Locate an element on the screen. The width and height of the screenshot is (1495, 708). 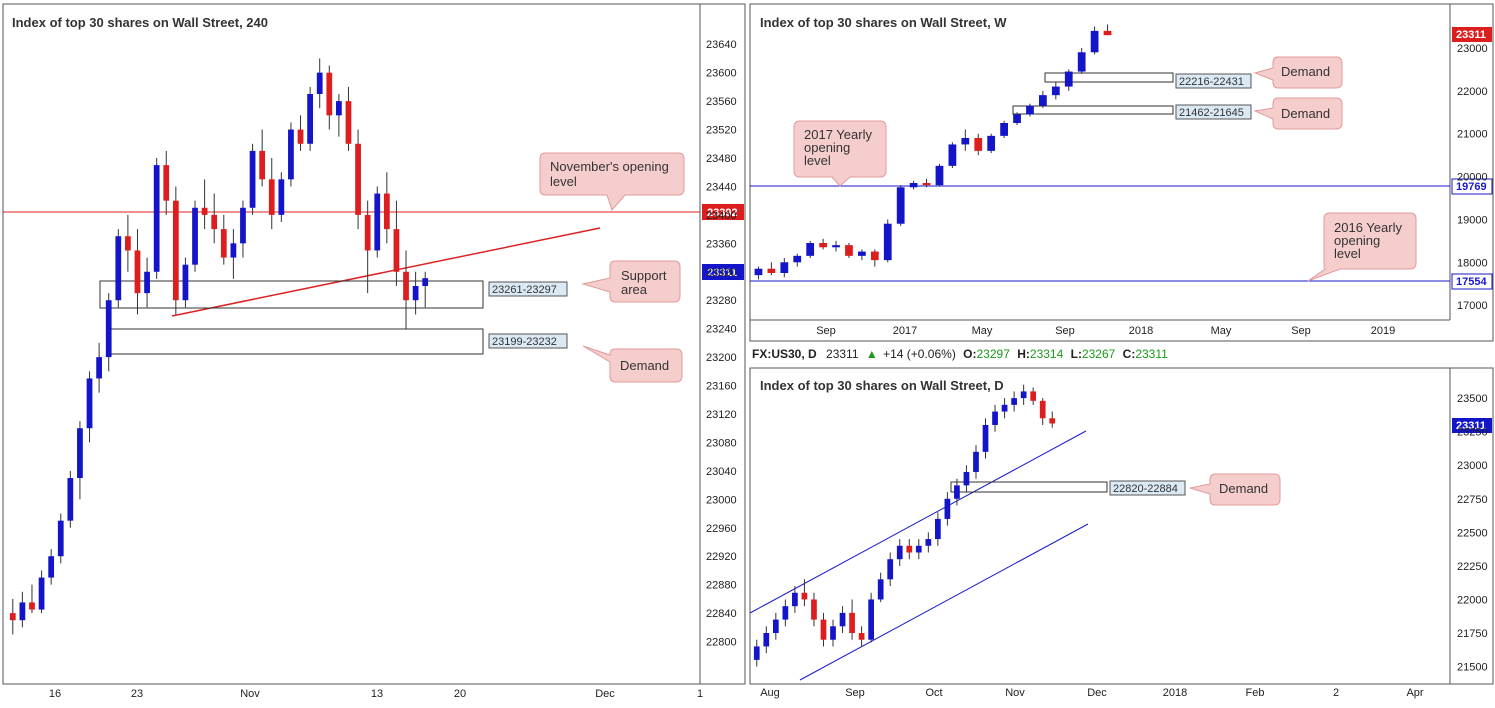
x-tick-label-w-1: 2017 is located at coordinates (905, 331).